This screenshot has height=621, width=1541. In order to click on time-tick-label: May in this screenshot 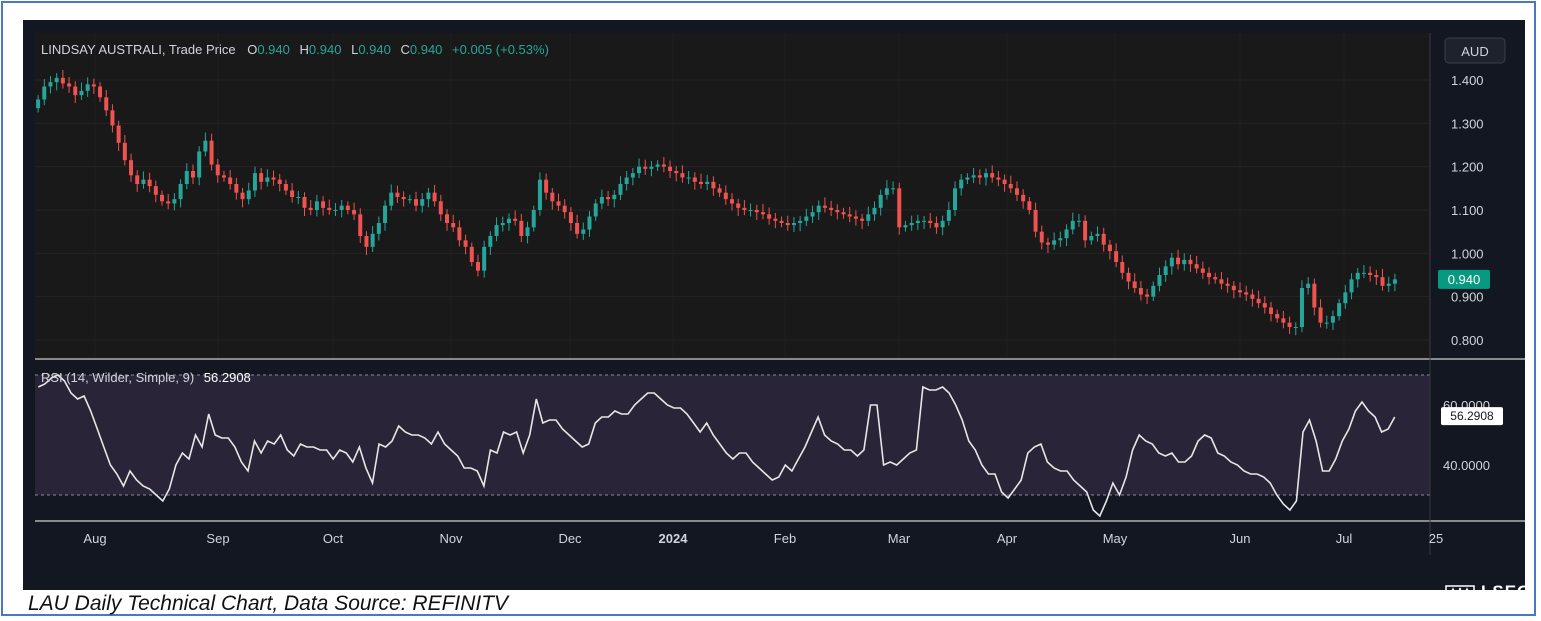, I will do `click(1115, 538)`.